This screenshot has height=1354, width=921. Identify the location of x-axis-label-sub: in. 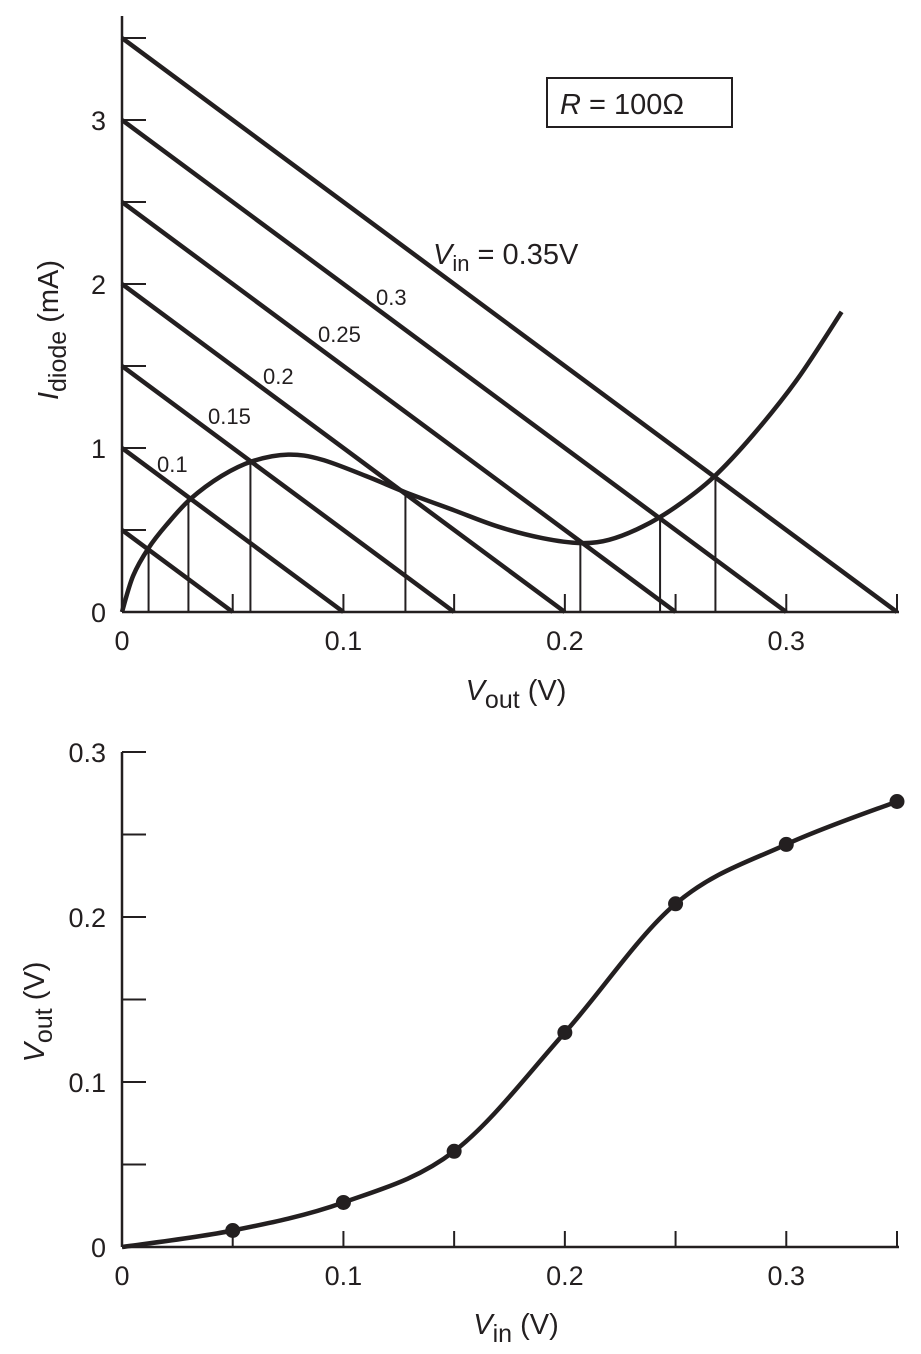
(502, 1334).